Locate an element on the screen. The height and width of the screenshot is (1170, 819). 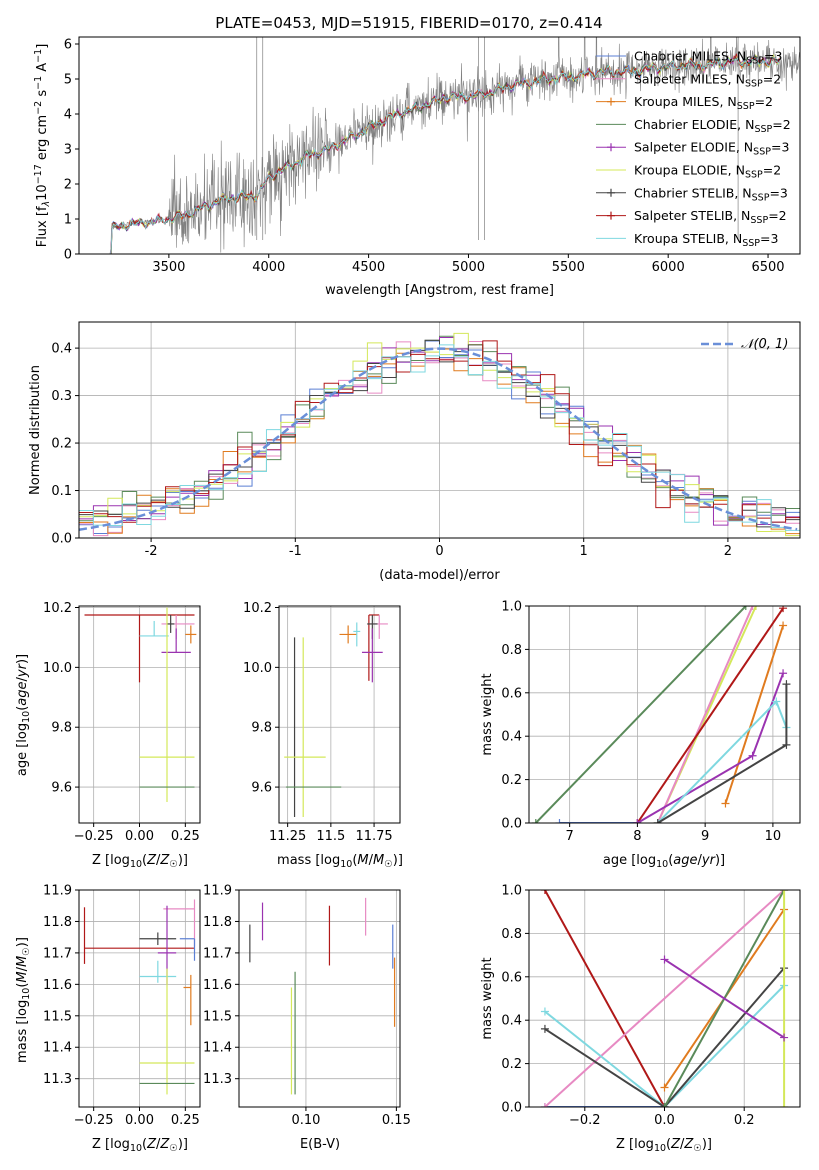
histogram-kroupa-stelib is located at coordinates (439, 439).